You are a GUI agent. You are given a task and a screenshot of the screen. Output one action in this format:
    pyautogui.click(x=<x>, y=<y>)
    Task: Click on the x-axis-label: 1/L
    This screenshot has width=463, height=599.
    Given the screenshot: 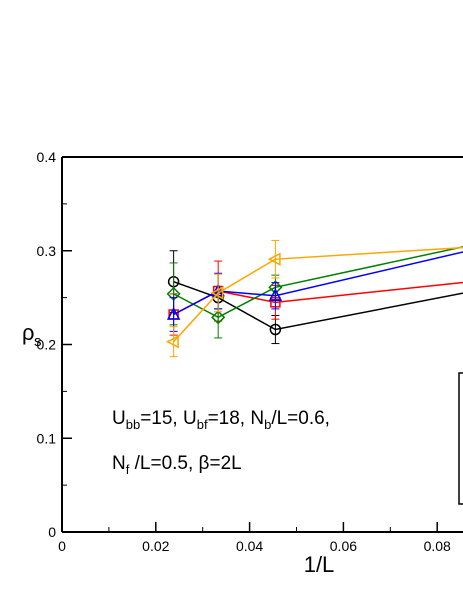 What is the action you would take?
    pyautogui.click(x=319, y=564)
    